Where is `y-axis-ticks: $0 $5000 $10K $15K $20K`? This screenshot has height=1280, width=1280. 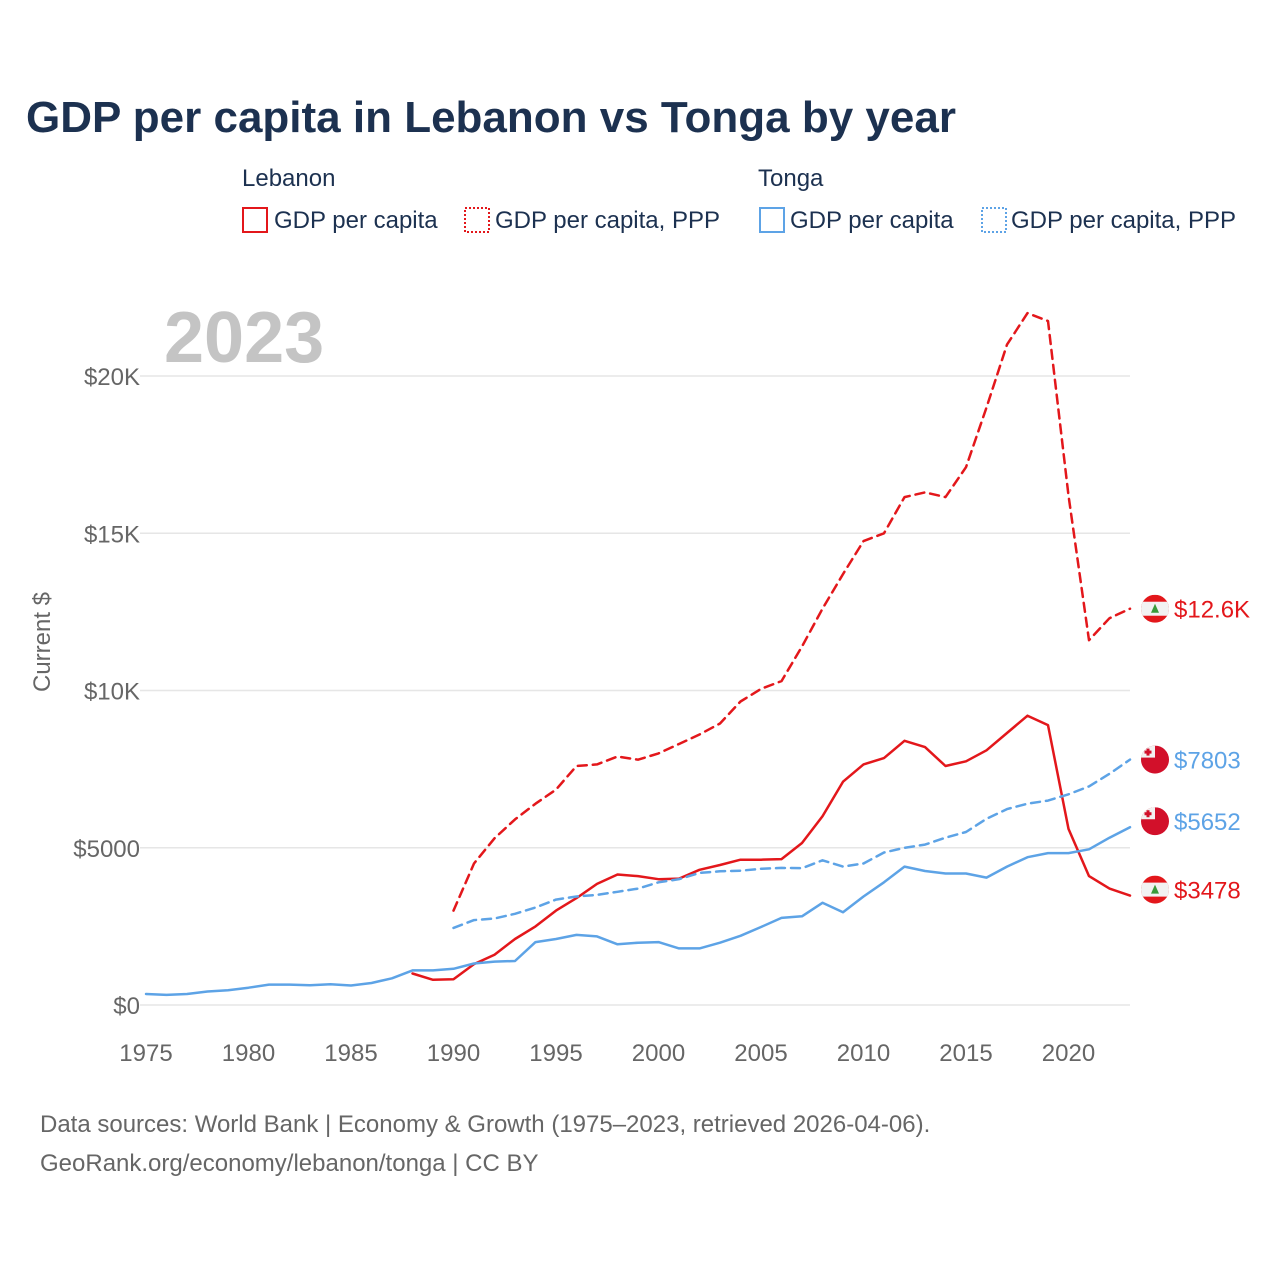 y-axis-ticks: $0 $5000 $10K $15K $20K is located at coordinates (106, 692).